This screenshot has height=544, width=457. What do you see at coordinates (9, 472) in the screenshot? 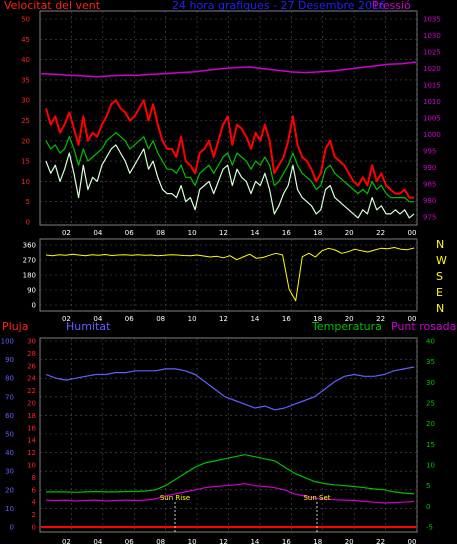
I see `humidity-y-tick-label: 30` at bounding box center [9, 472].